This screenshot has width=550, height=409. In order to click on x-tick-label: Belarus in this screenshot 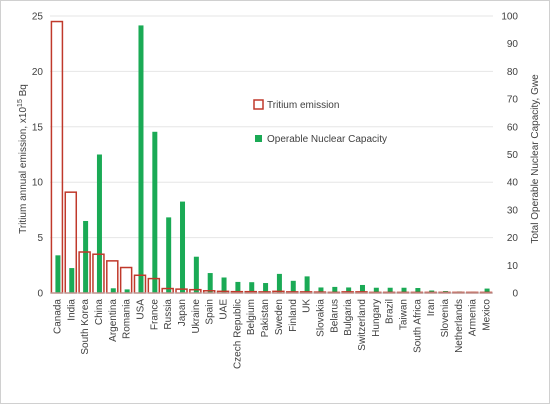, I will do `click(334, 316)`.